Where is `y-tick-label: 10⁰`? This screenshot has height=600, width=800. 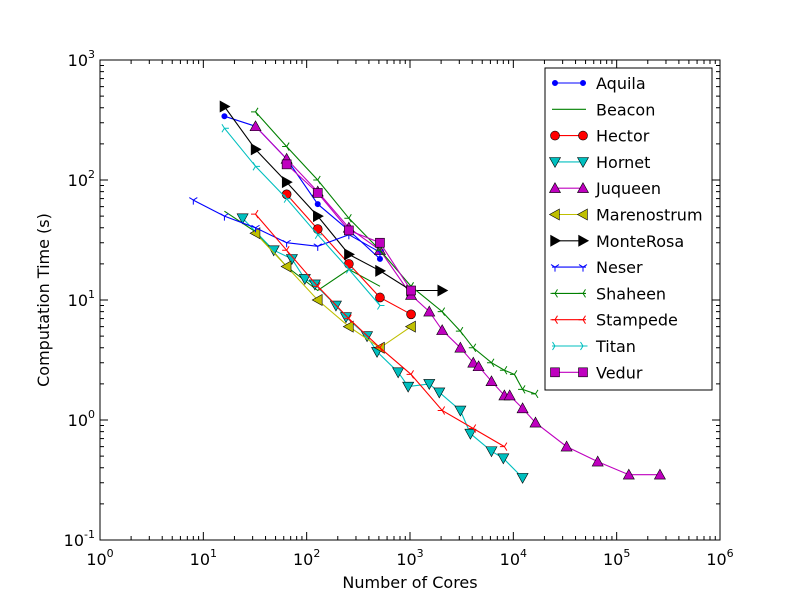
y-tick-label: 10⁰ is located at coordinates (81, 419).